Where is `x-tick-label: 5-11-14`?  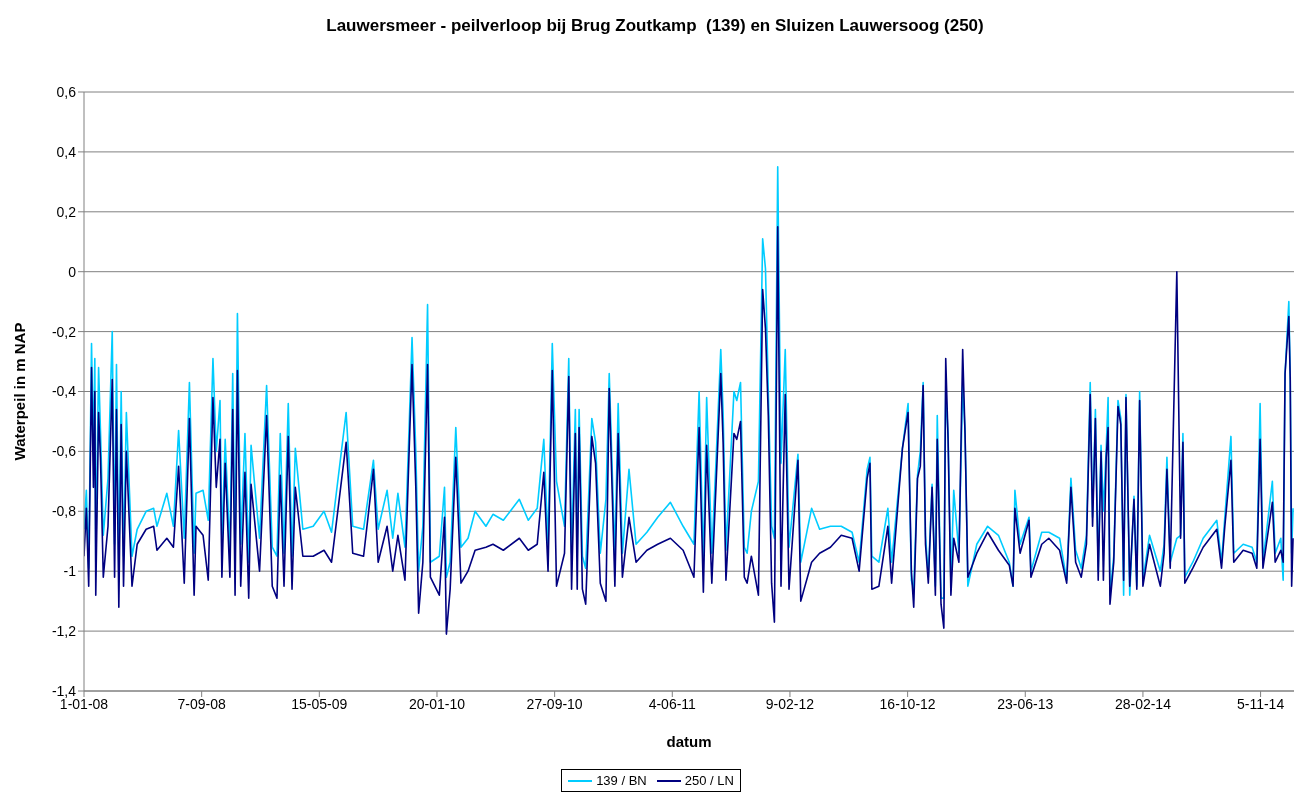 x-tick-label: 5-11-14 is located at coordinates (1260, 703).